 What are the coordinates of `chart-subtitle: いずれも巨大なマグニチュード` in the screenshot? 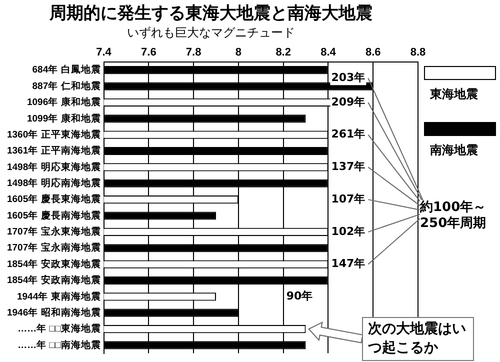 It's located at (211, 33).